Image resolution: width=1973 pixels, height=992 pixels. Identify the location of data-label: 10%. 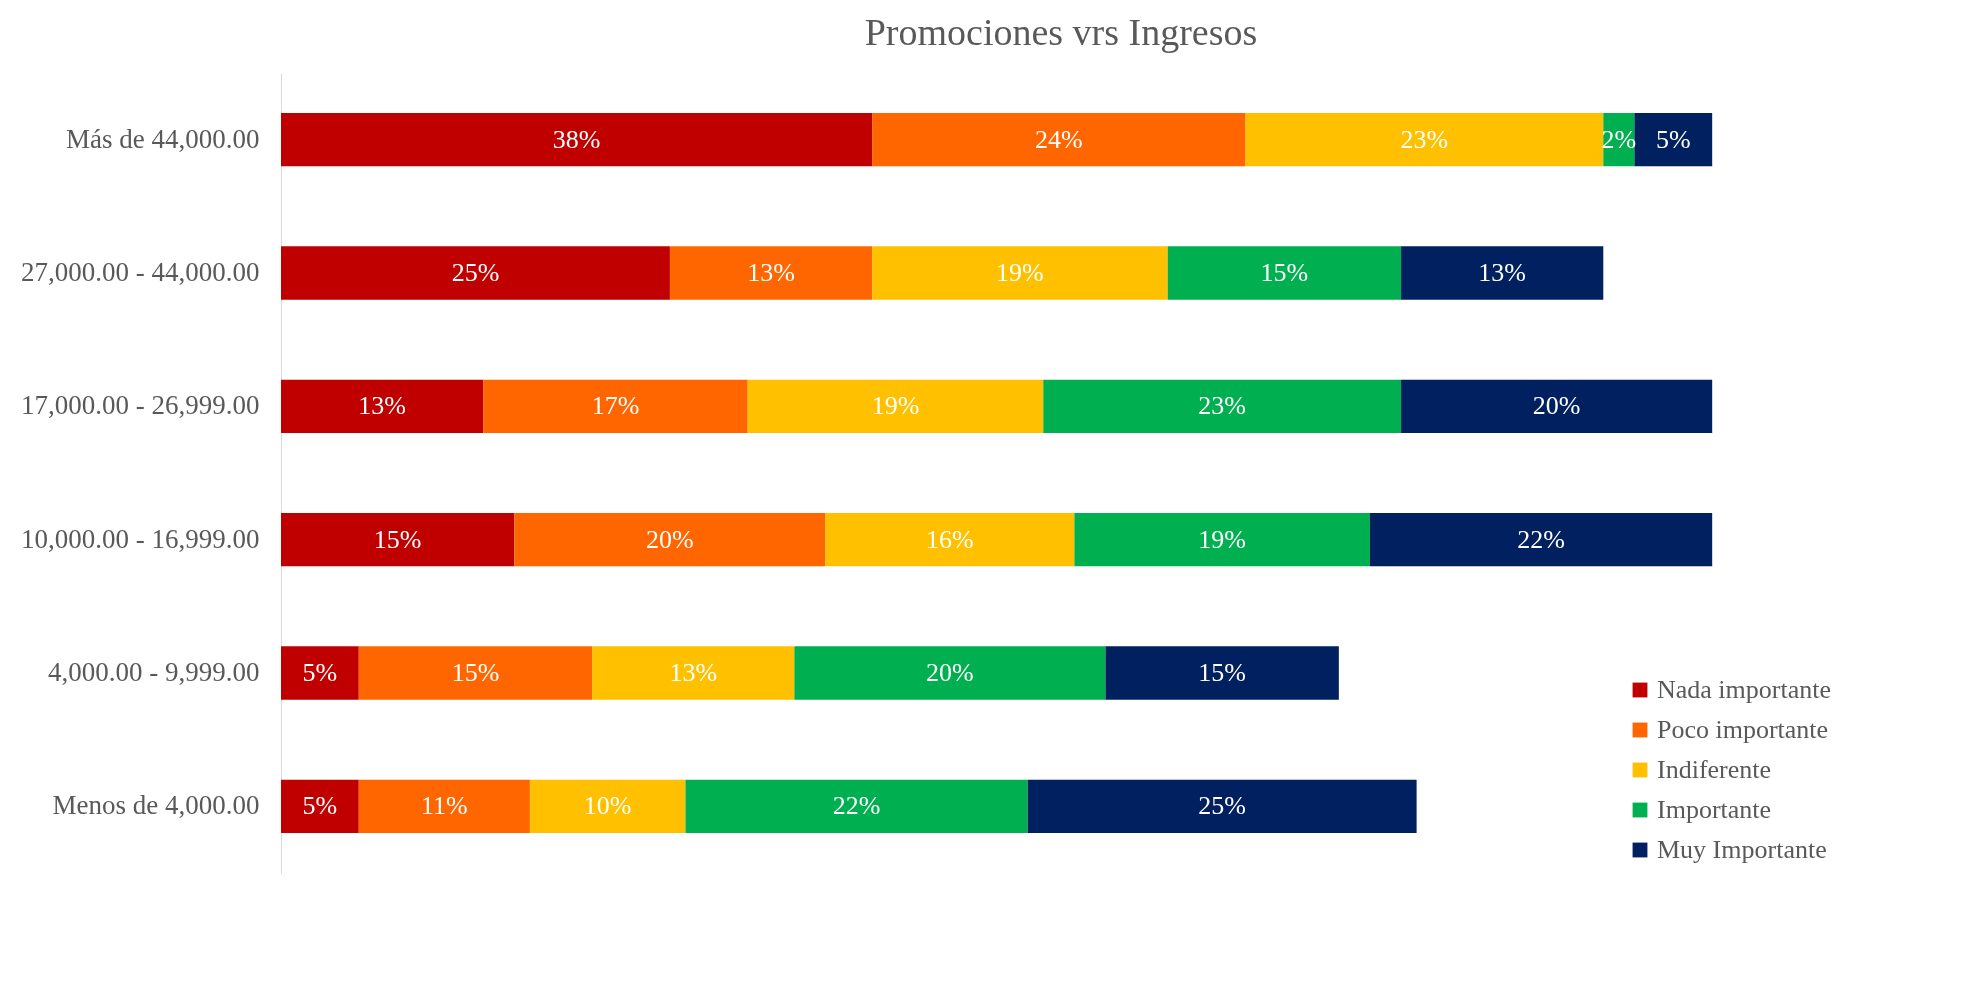
(607, 806).